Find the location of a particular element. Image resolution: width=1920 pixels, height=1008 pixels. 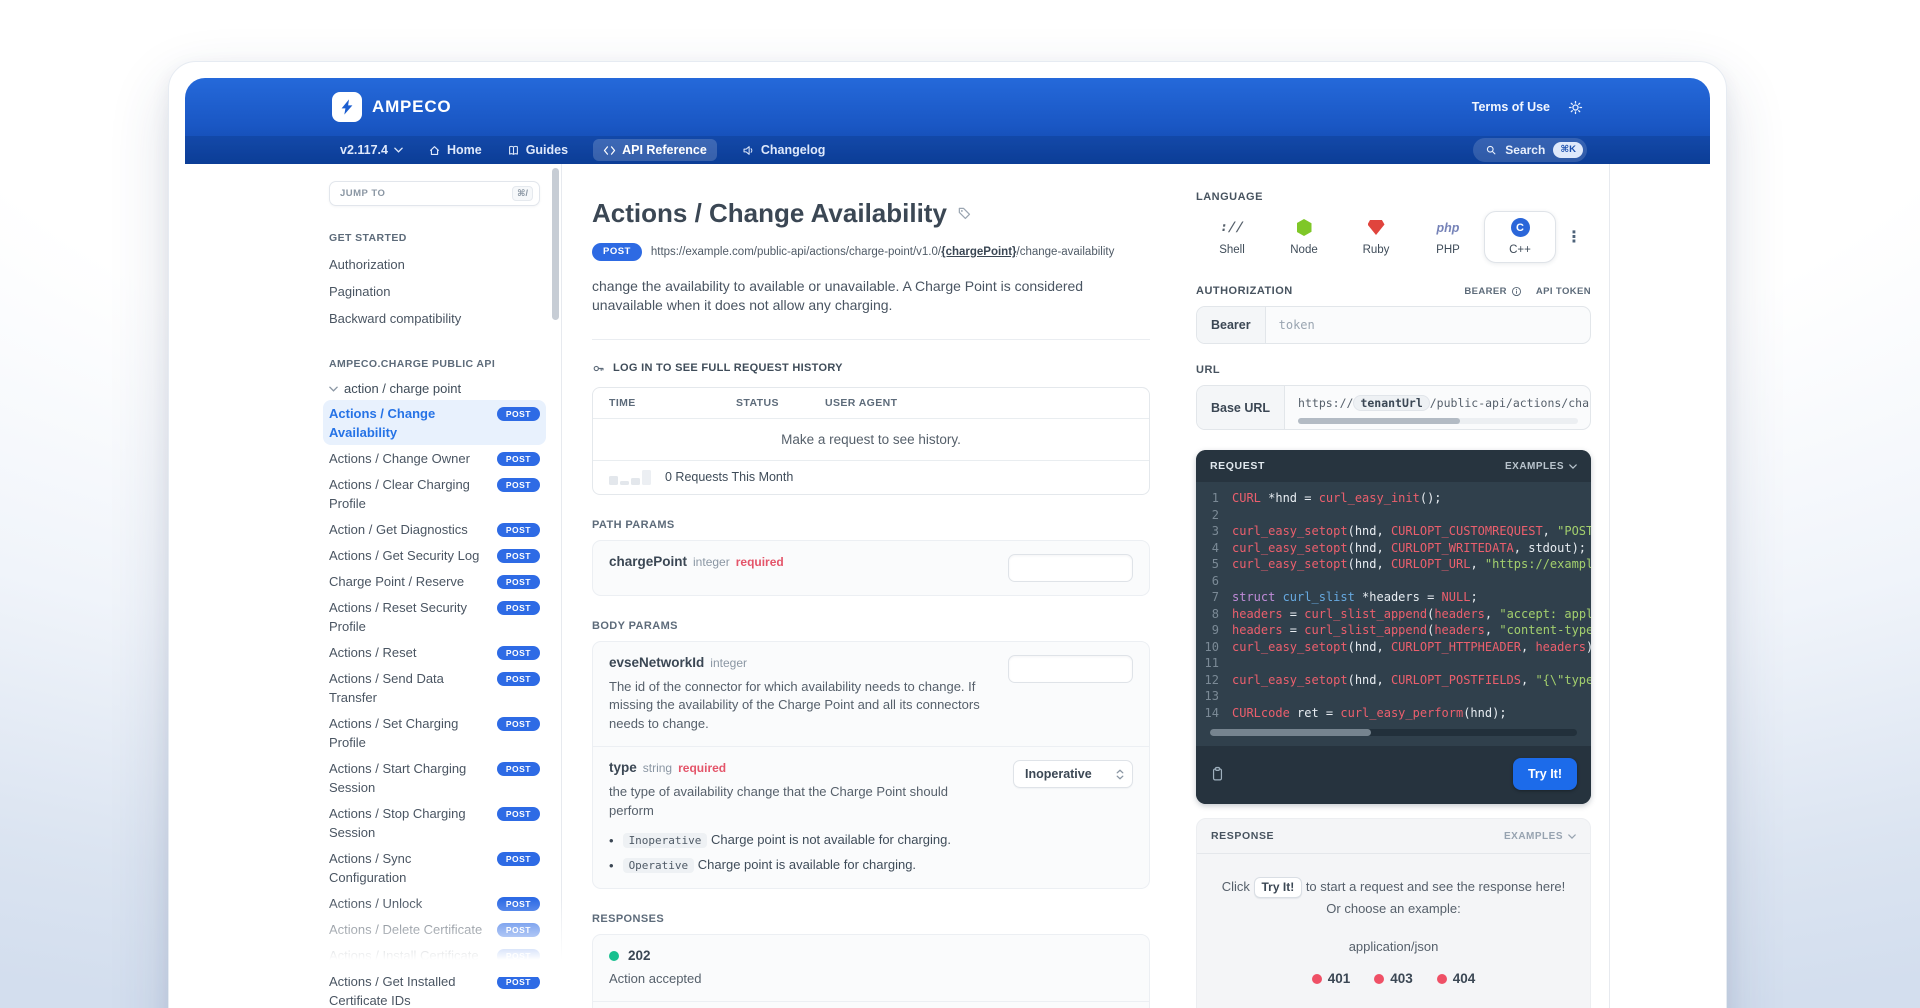

more-languages-icon: ⋮ is located at coordinates (1574, 237).